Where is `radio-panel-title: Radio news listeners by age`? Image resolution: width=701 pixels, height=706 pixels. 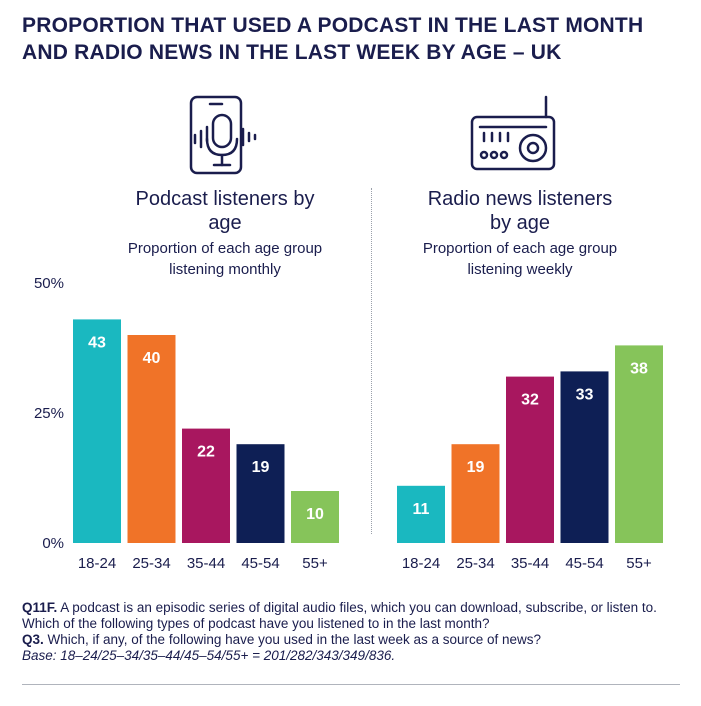
radio-panel-title: Radio news listeners by age is located at coordinates (520, 211).